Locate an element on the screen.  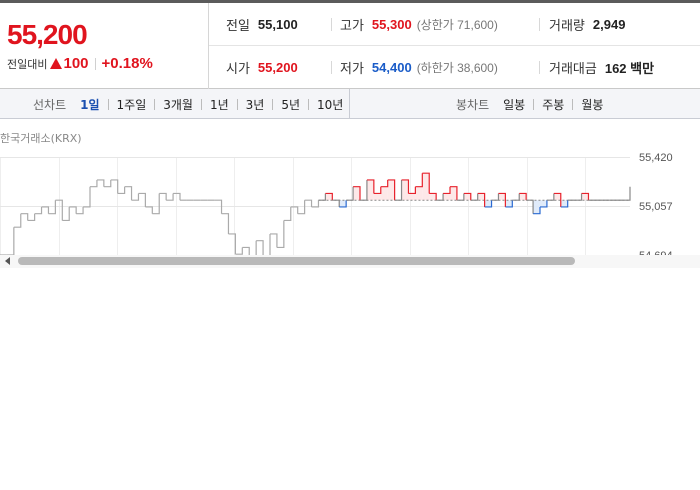
open-value: 55,200 is located at coordinates (277, 67).